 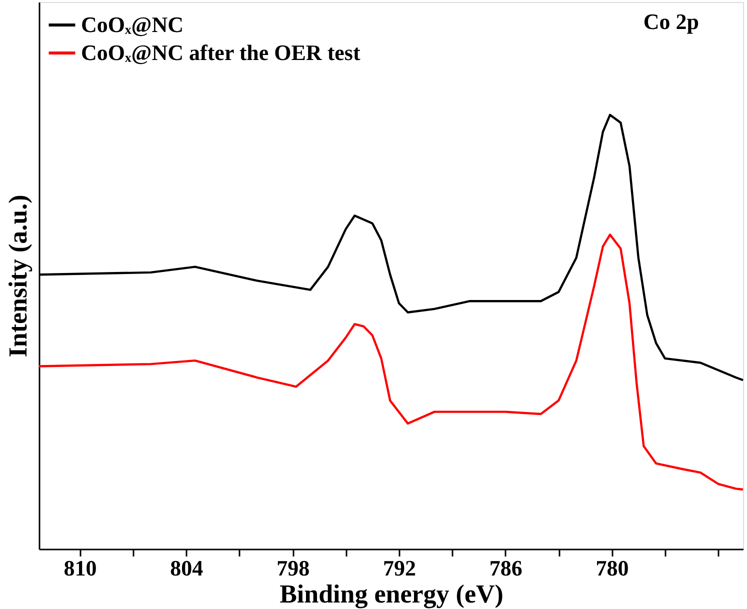 I want to click on legend-label: CoOₓ@NC after the OER test, so click(x=221, y=52).